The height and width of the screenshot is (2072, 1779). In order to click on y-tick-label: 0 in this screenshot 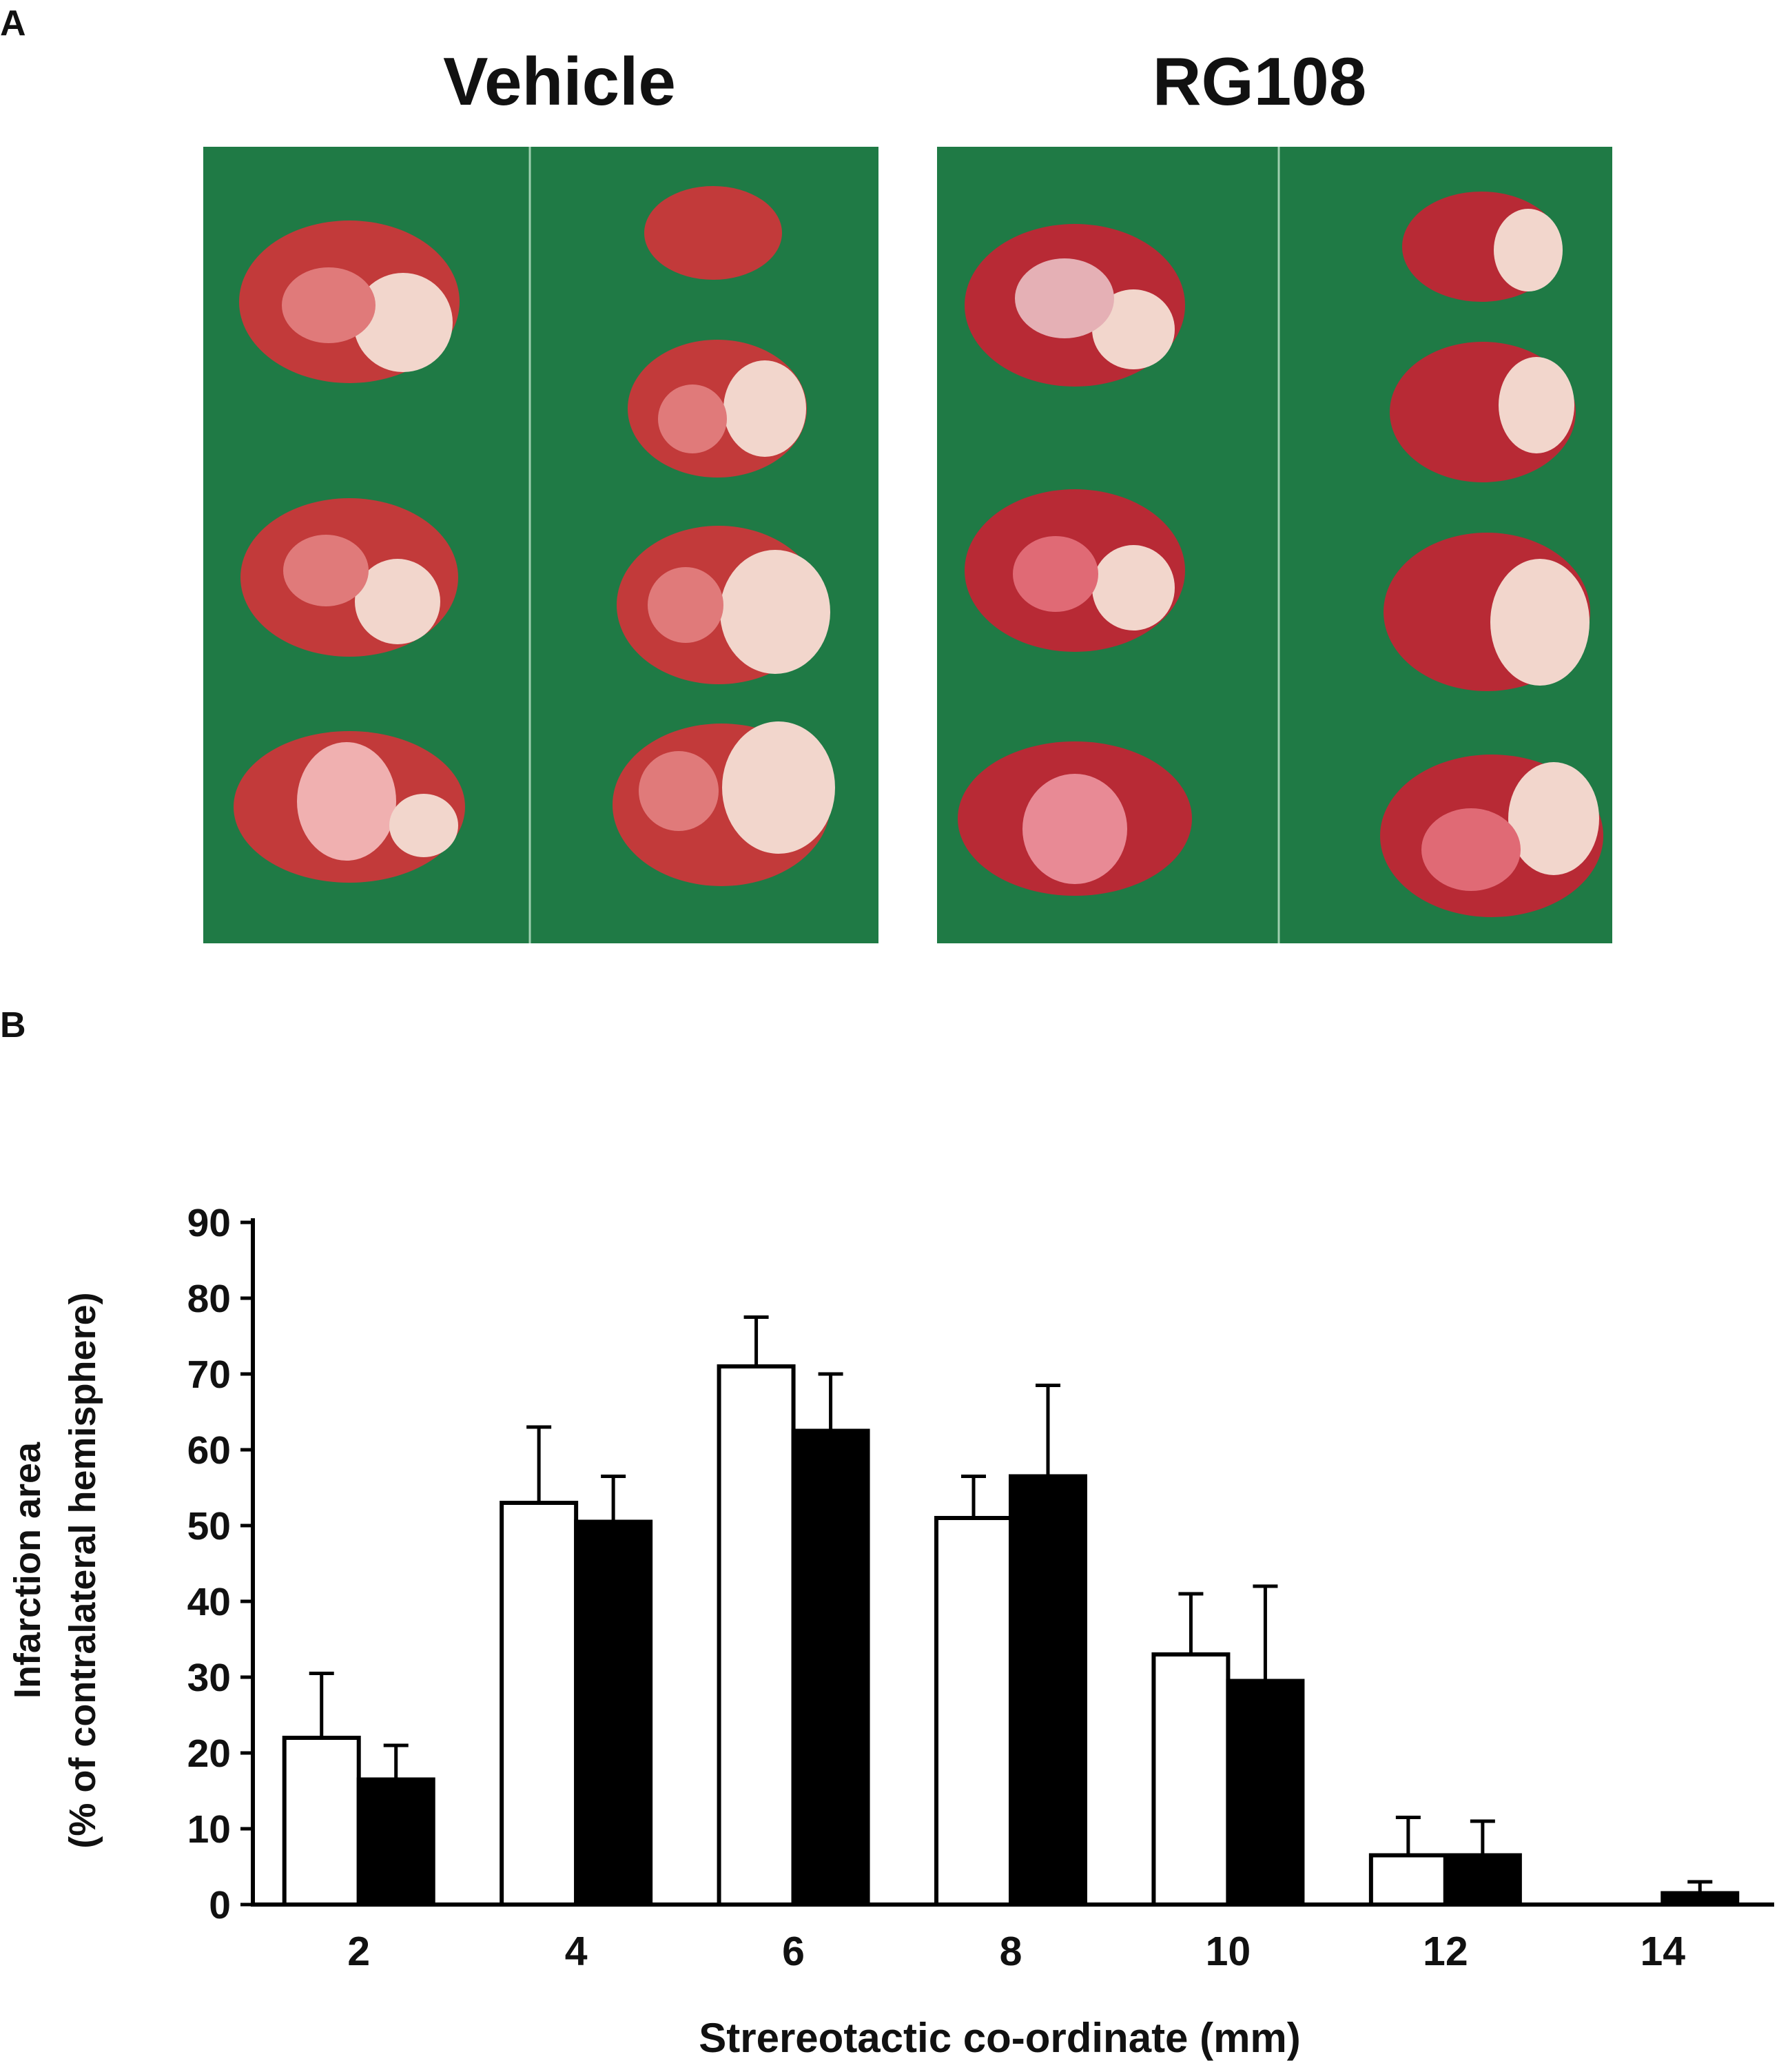, I will do `click(220, 1905)`.